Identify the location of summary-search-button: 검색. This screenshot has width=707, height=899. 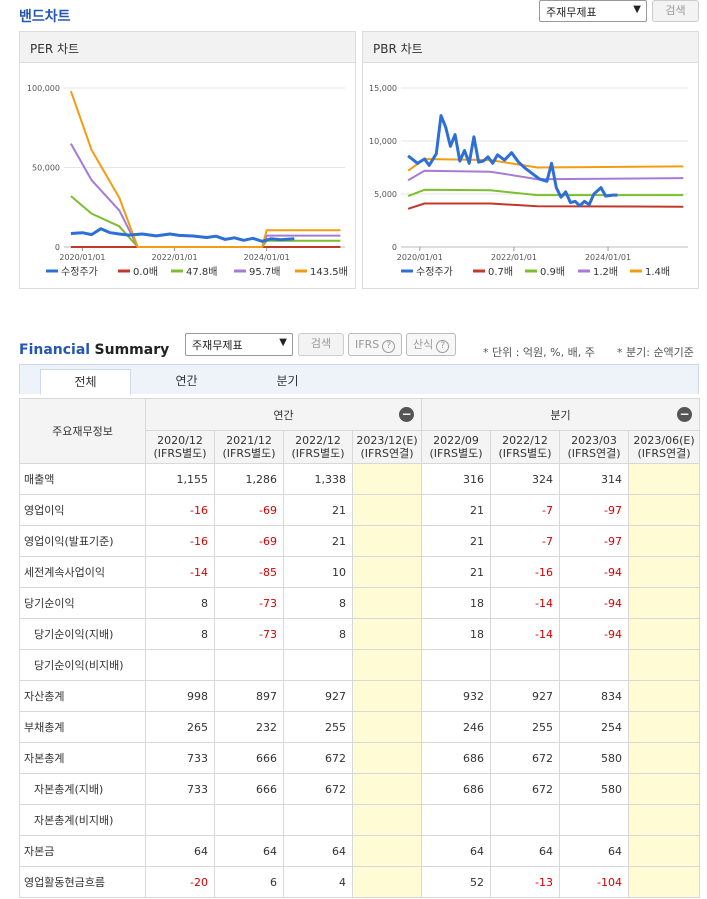
(321, 344).